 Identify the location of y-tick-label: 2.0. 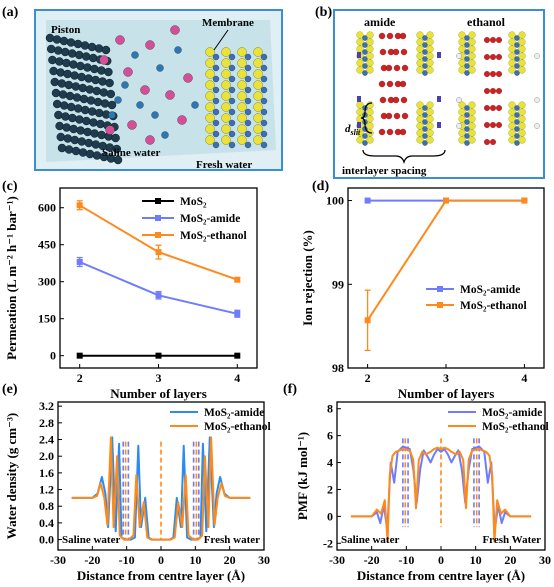
(46, 456).